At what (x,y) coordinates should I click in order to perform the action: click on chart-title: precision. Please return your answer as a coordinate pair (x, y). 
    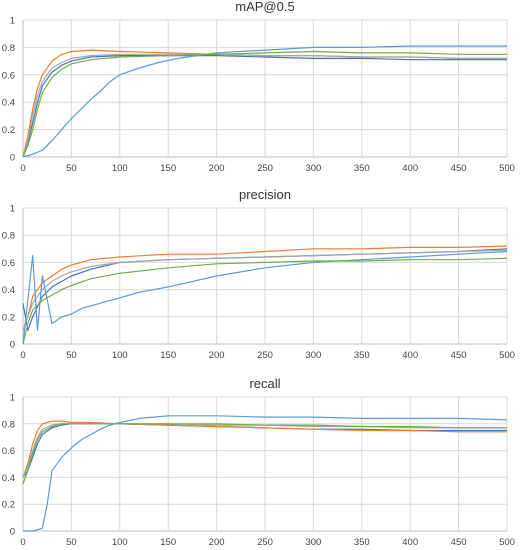
    Looking at the image, I should click on (265, 194).